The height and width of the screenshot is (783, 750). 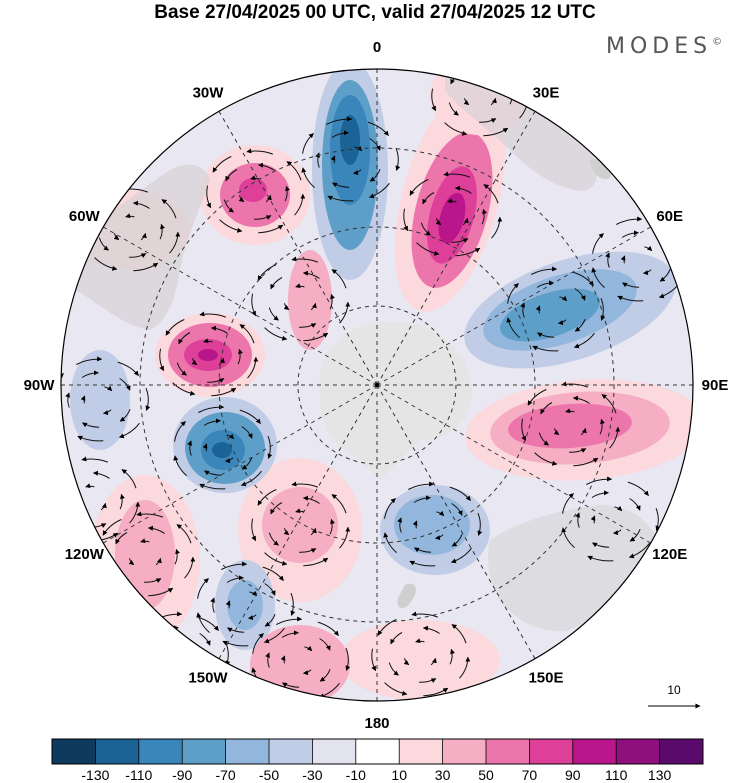 I want to click on south-pole-marker, so click(x=377, y=385).